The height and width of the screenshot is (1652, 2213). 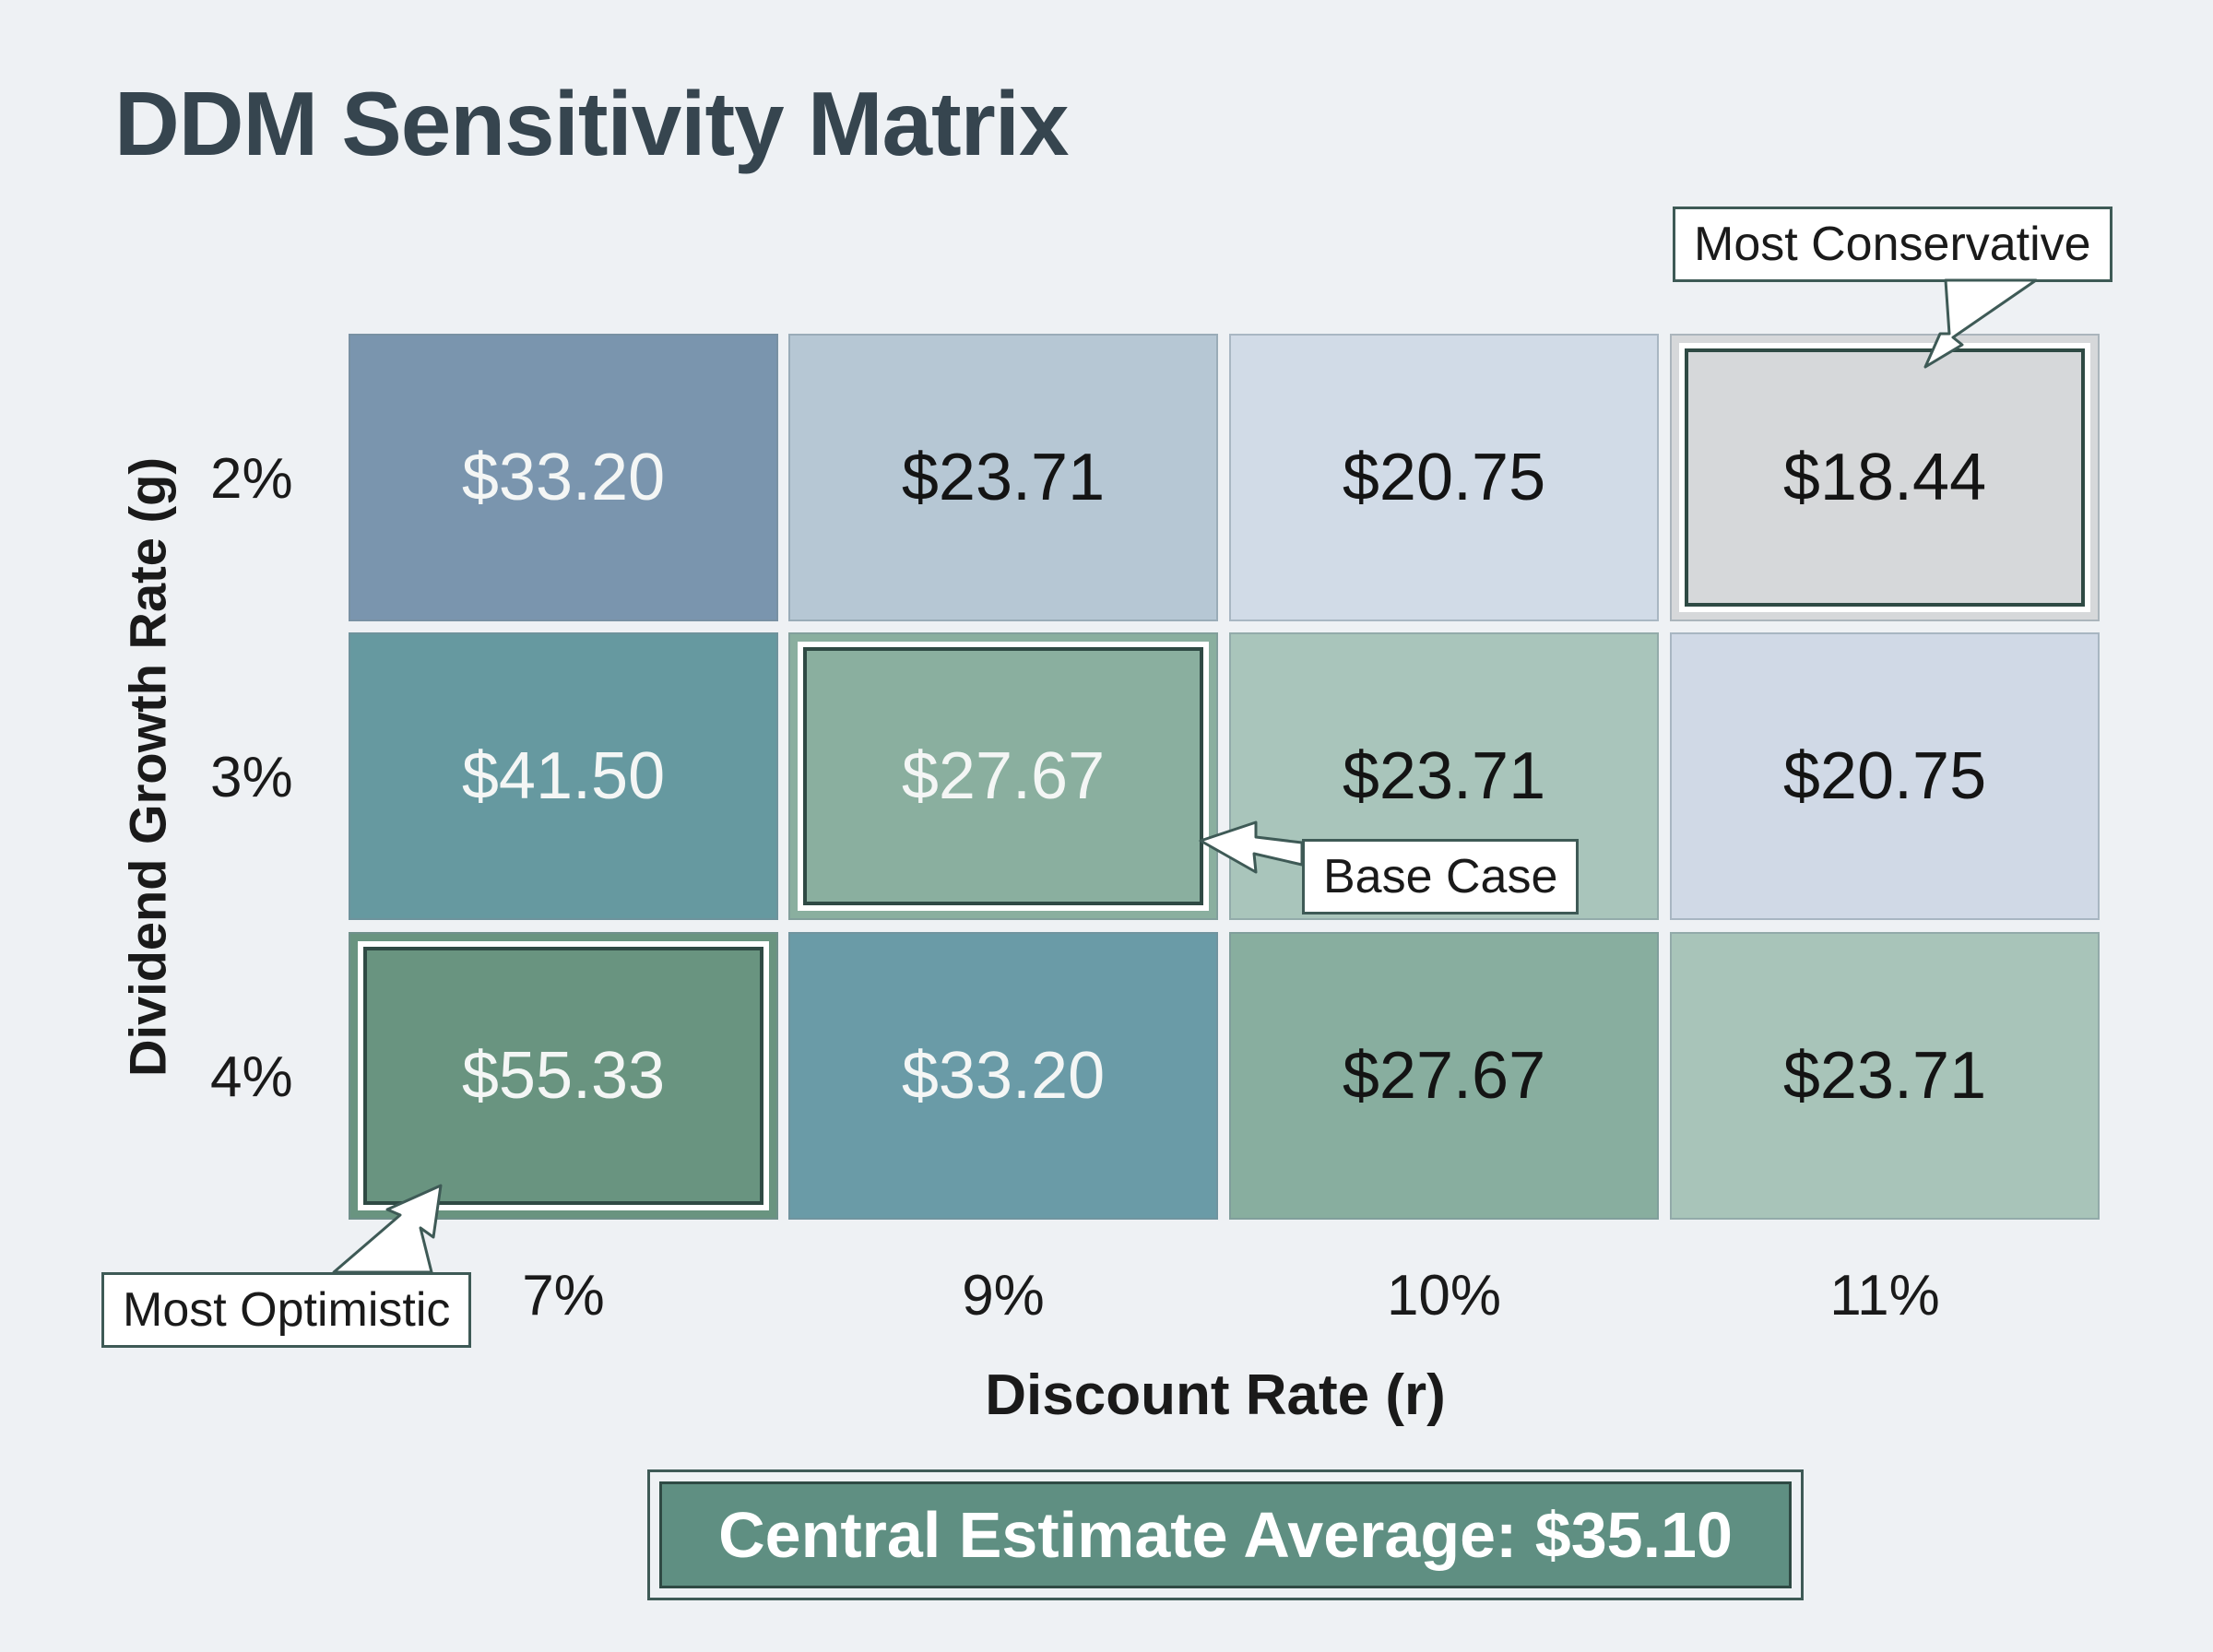 I want to click on x-axis-label: Discount Rate (r), so click(x=1215, y=1395).